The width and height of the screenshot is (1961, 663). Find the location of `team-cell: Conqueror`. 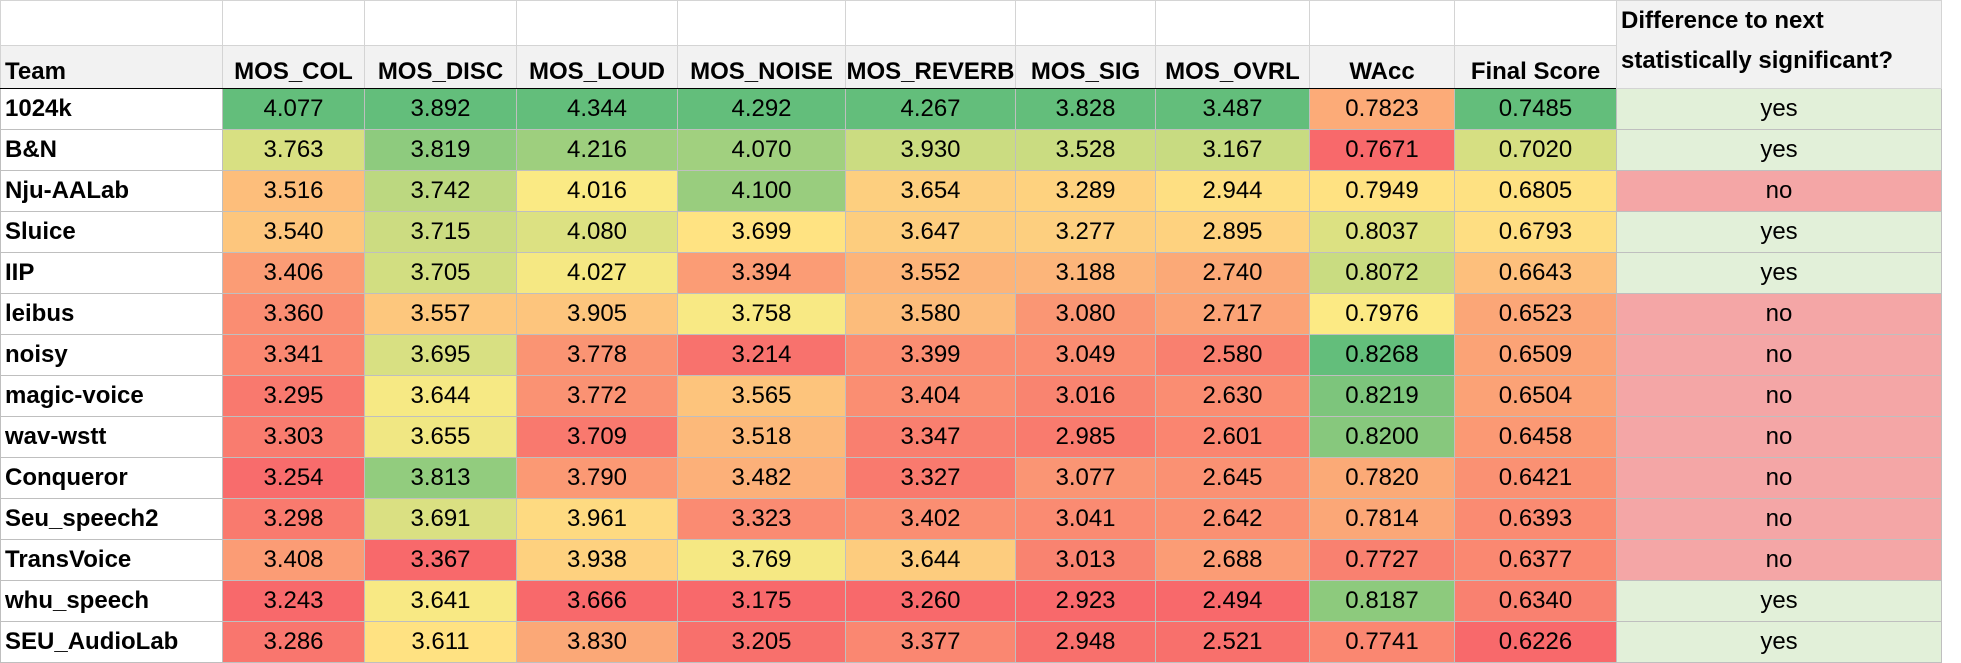

team-cell: Conqueror is located at coordinates (111, 478).